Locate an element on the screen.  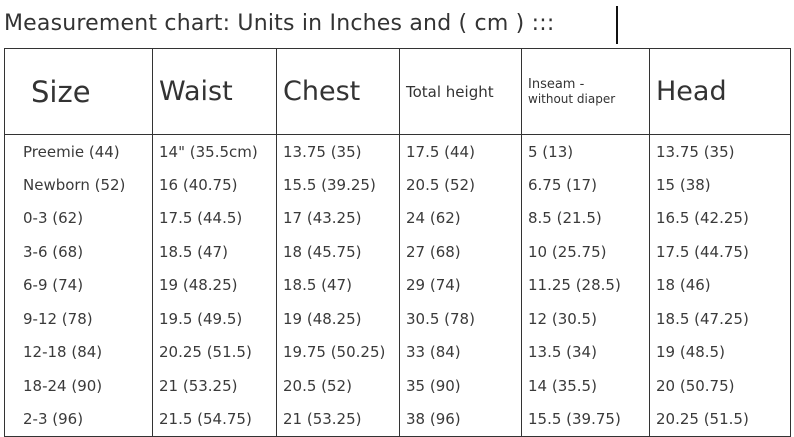
cell-chest: 18 (45.75) is located at coordinates (338, 252).